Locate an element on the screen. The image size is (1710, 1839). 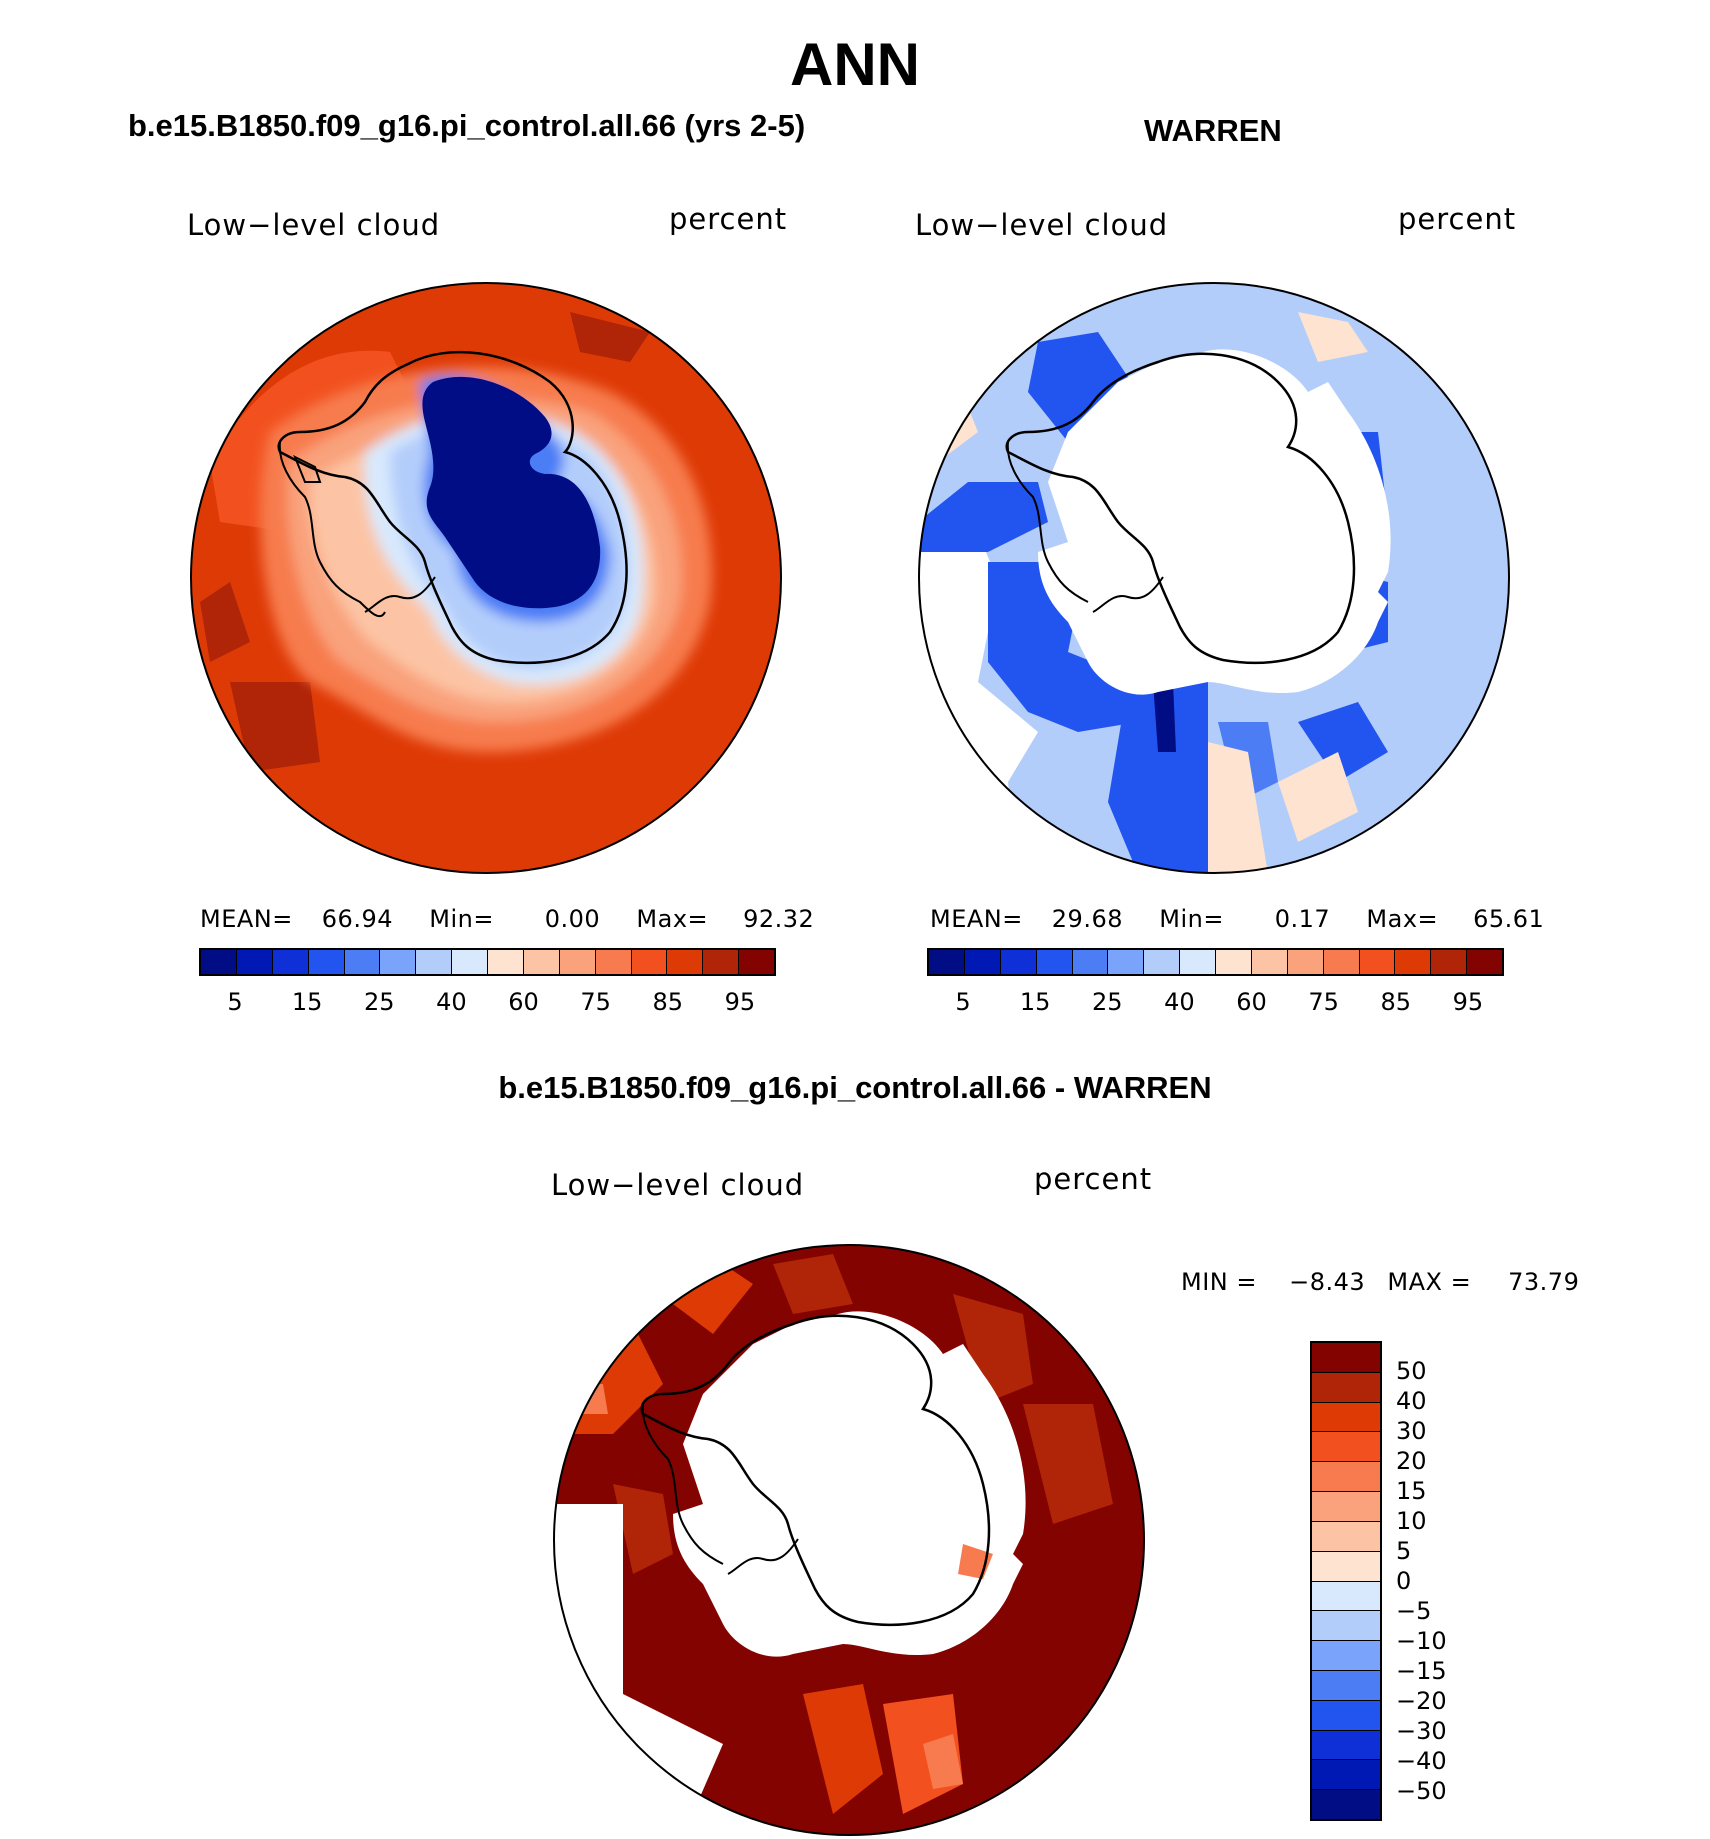
colorbar-tick-label: −10 is located at coordinates (1421, 1641).